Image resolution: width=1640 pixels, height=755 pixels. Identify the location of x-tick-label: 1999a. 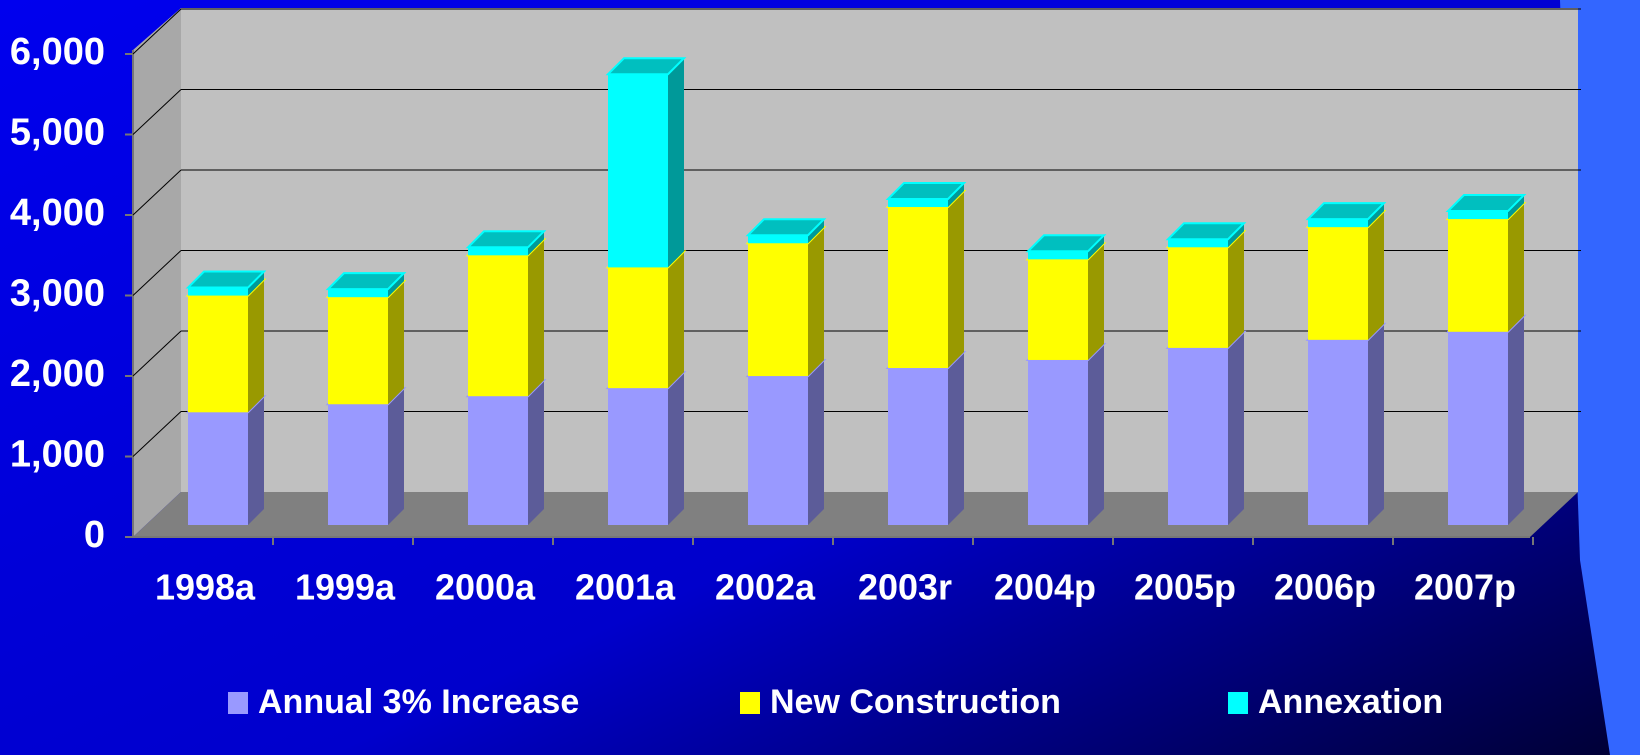
(345, 587).